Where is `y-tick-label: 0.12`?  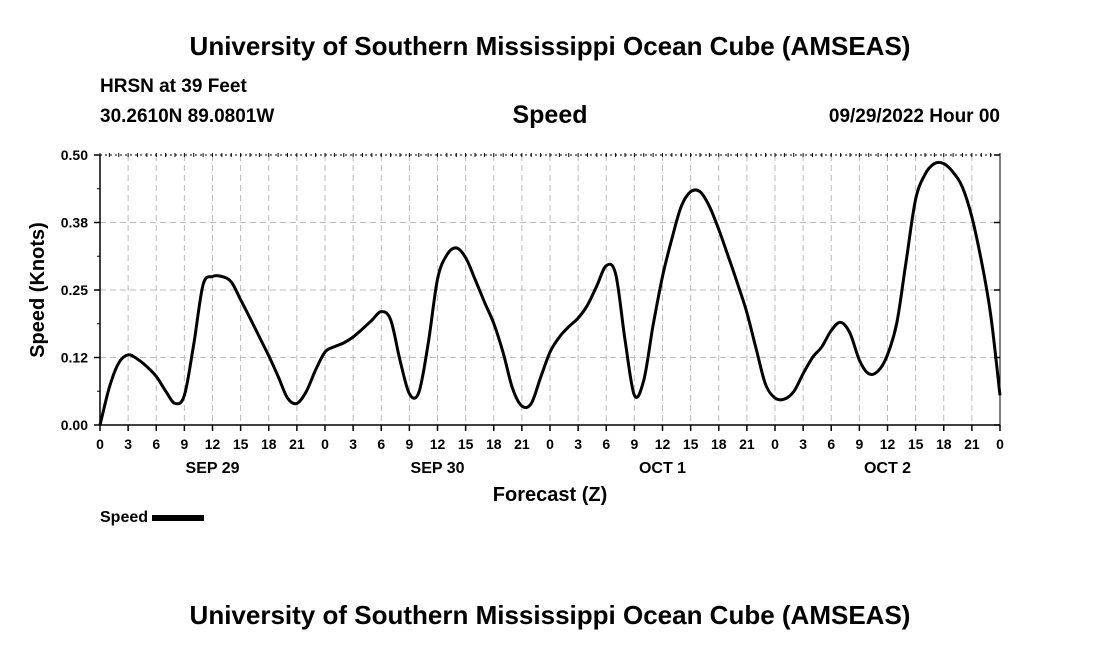
y-tick-label: 0.12 is located at coordinates (74, 358).